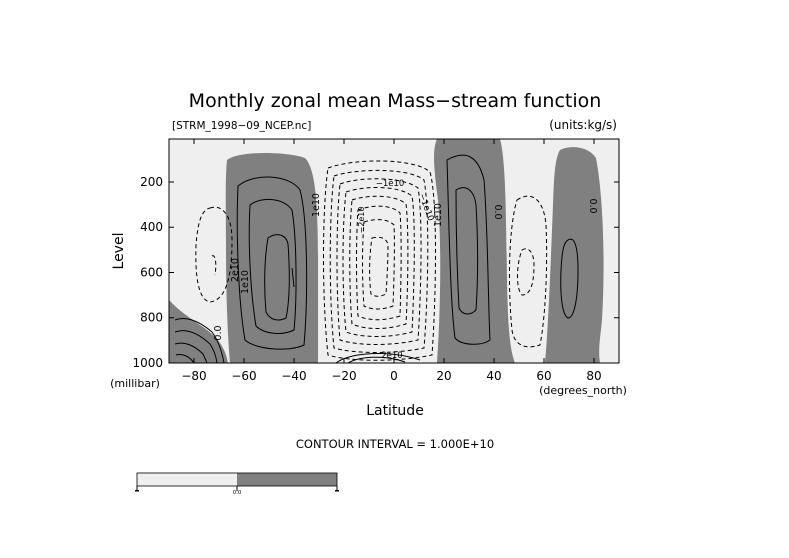 Image resolution: width=789 pixels, height=558 pixels. I want to click on file-label: [STRM_1998−09_NCEP.nc], so click(241, 126).